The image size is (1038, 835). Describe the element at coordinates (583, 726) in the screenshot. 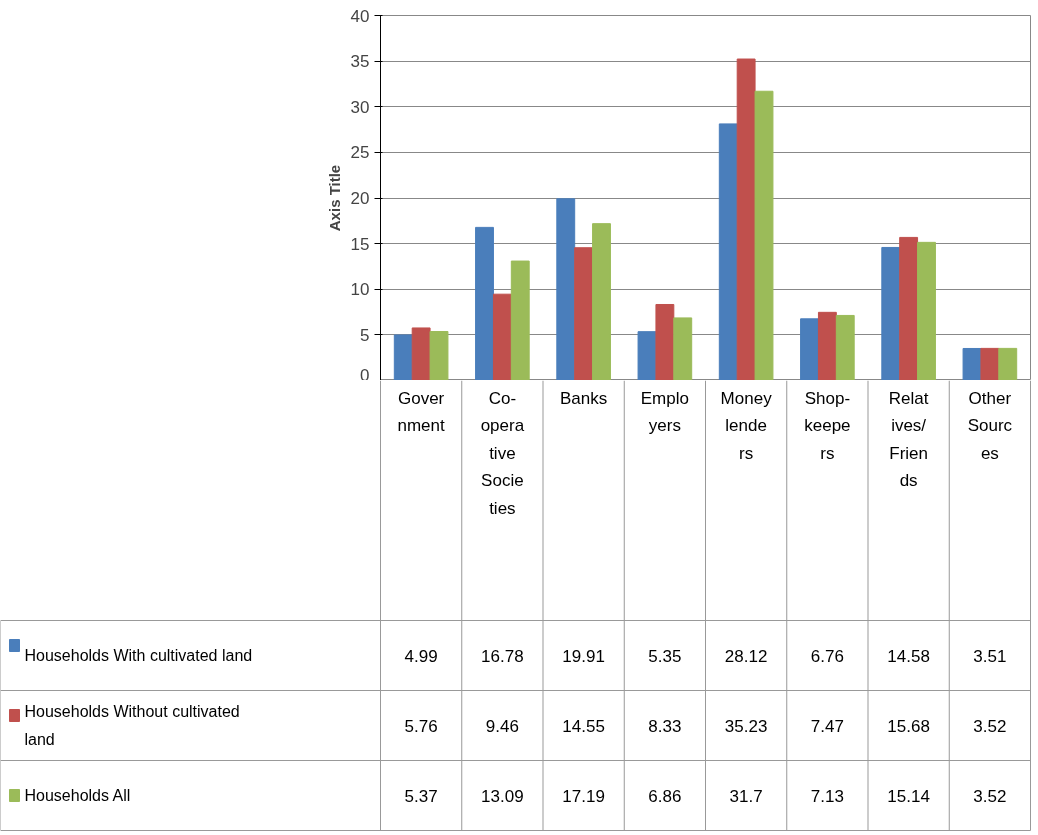

I see `data-label: 14.55` at that location.